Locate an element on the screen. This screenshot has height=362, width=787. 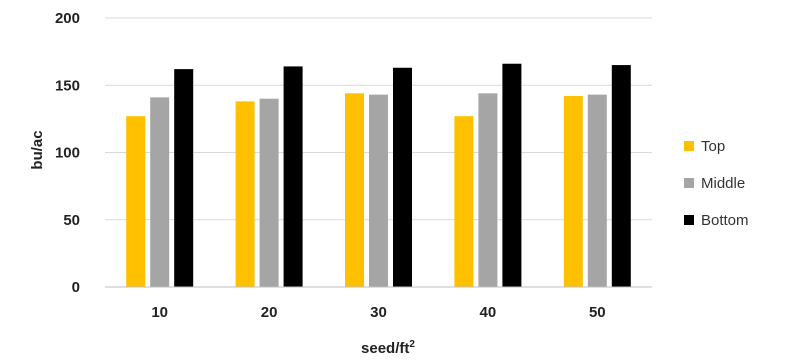
y-axis-title: bu/ac is located at coordinates (37, 149).